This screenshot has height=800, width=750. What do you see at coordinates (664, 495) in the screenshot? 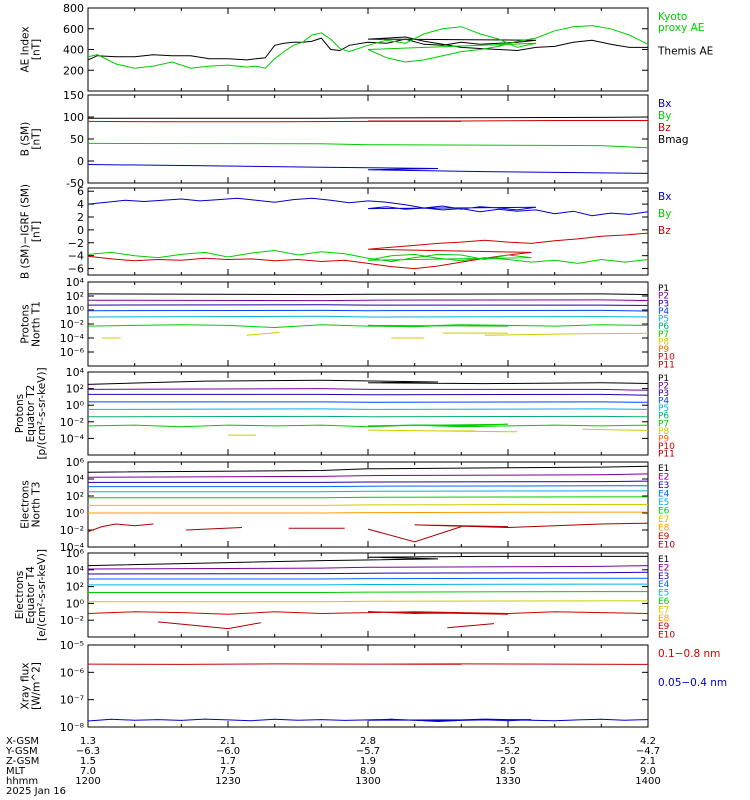
I see `series-legend-label: E4` at bounding box center [664, 495].